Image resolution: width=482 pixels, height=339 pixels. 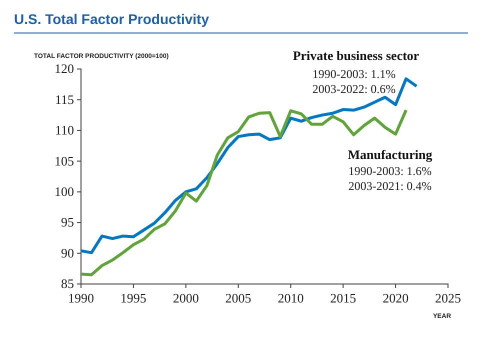 What do you see at coordinates (112, 19) in the screenshot?
I see `chart-title: U.S. Total Factor Productivity` at bounding box center [112, 19].